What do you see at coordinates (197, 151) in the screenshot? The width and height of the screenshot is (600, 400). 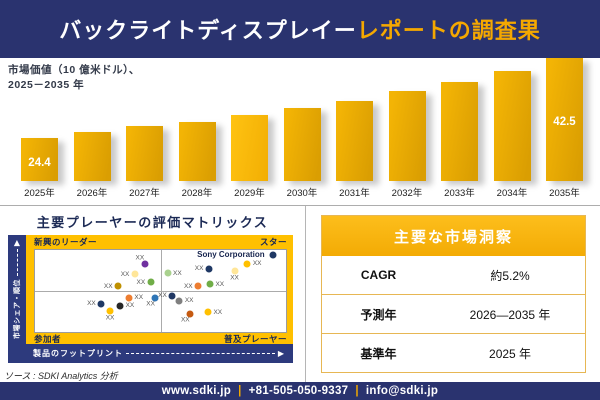 I see `bar-2028年` at bounding box center [197, 151].